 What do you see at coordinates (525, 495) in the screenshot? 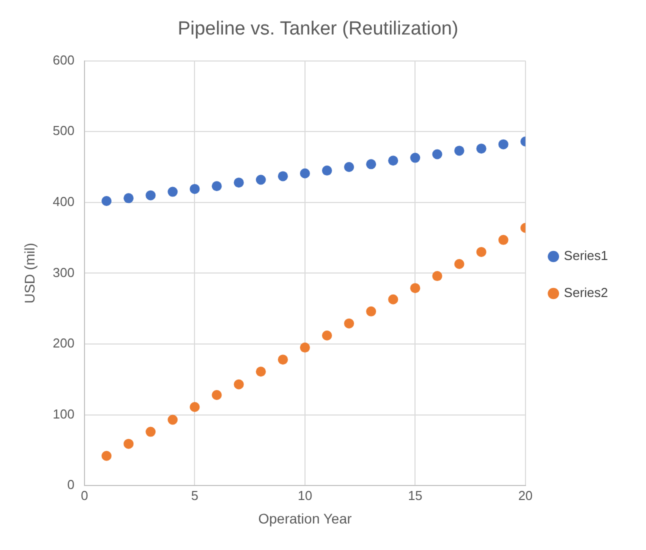
I see `x-tick-label: 20` at bounding box center [525, 495].